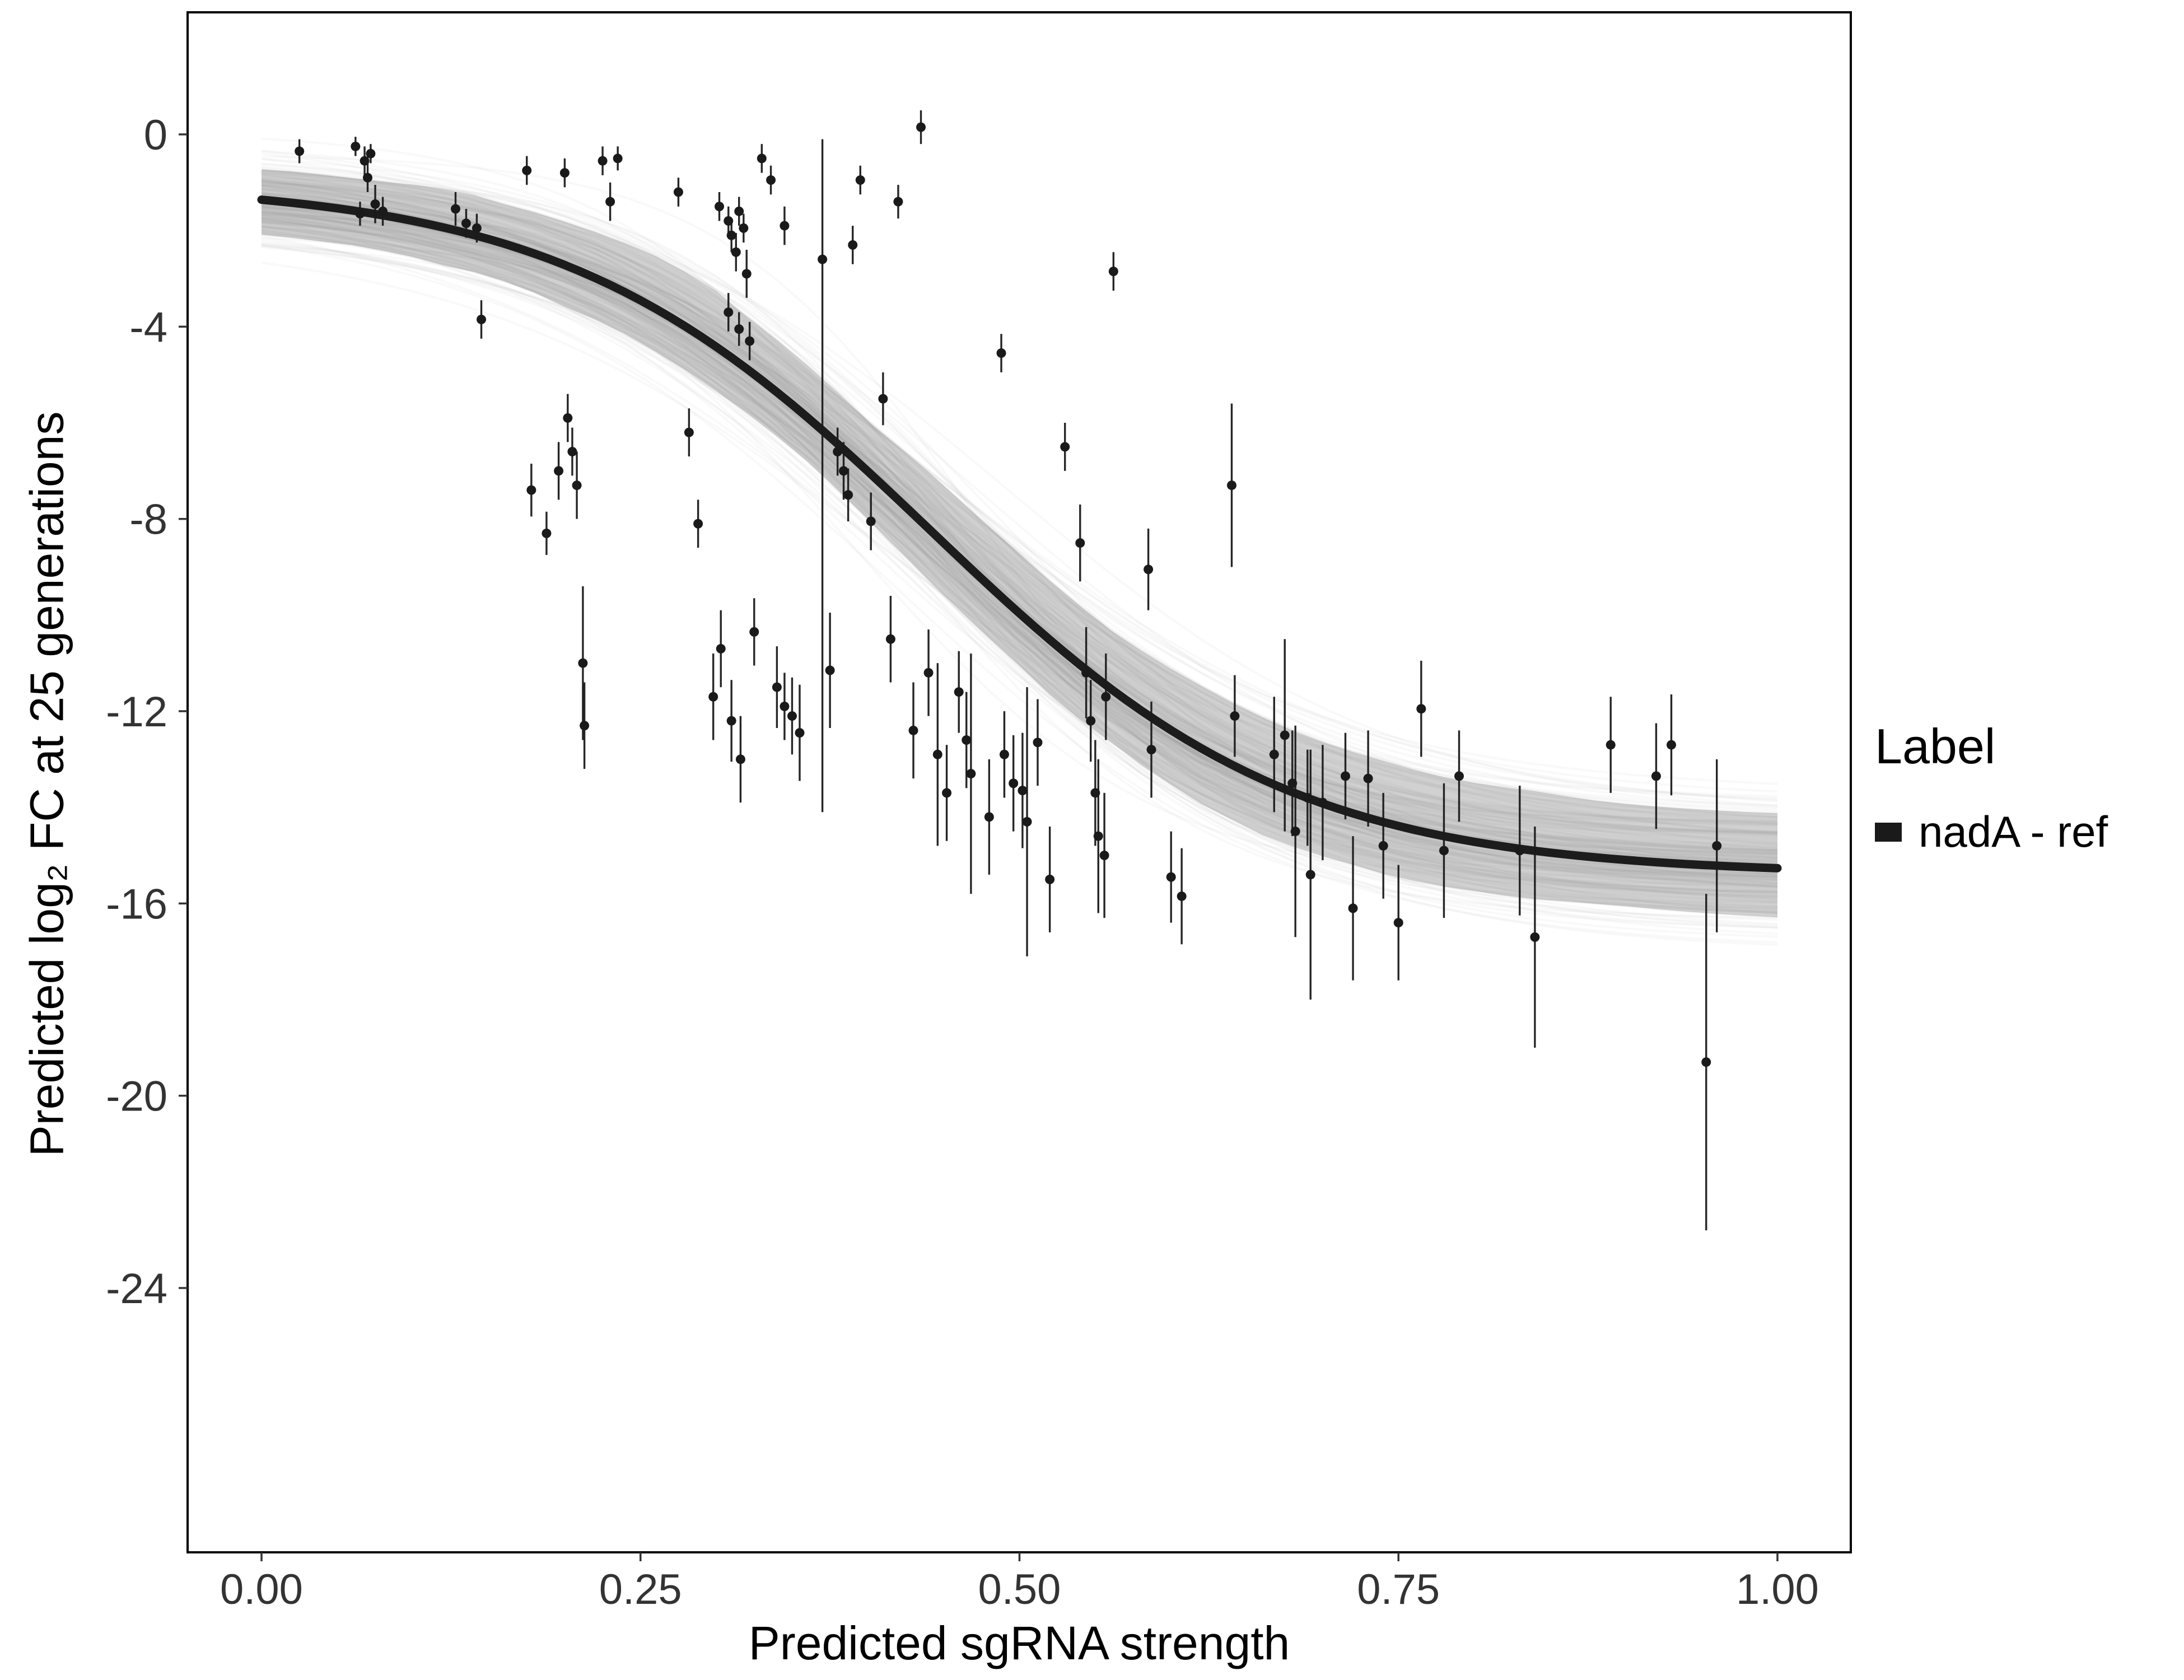 Image resolution: width=2184 pixels, height=1680 pixels. Describe the element at coordinates (136, 1097) in the screenshot. I see `y-tick-label: -20` at that location.